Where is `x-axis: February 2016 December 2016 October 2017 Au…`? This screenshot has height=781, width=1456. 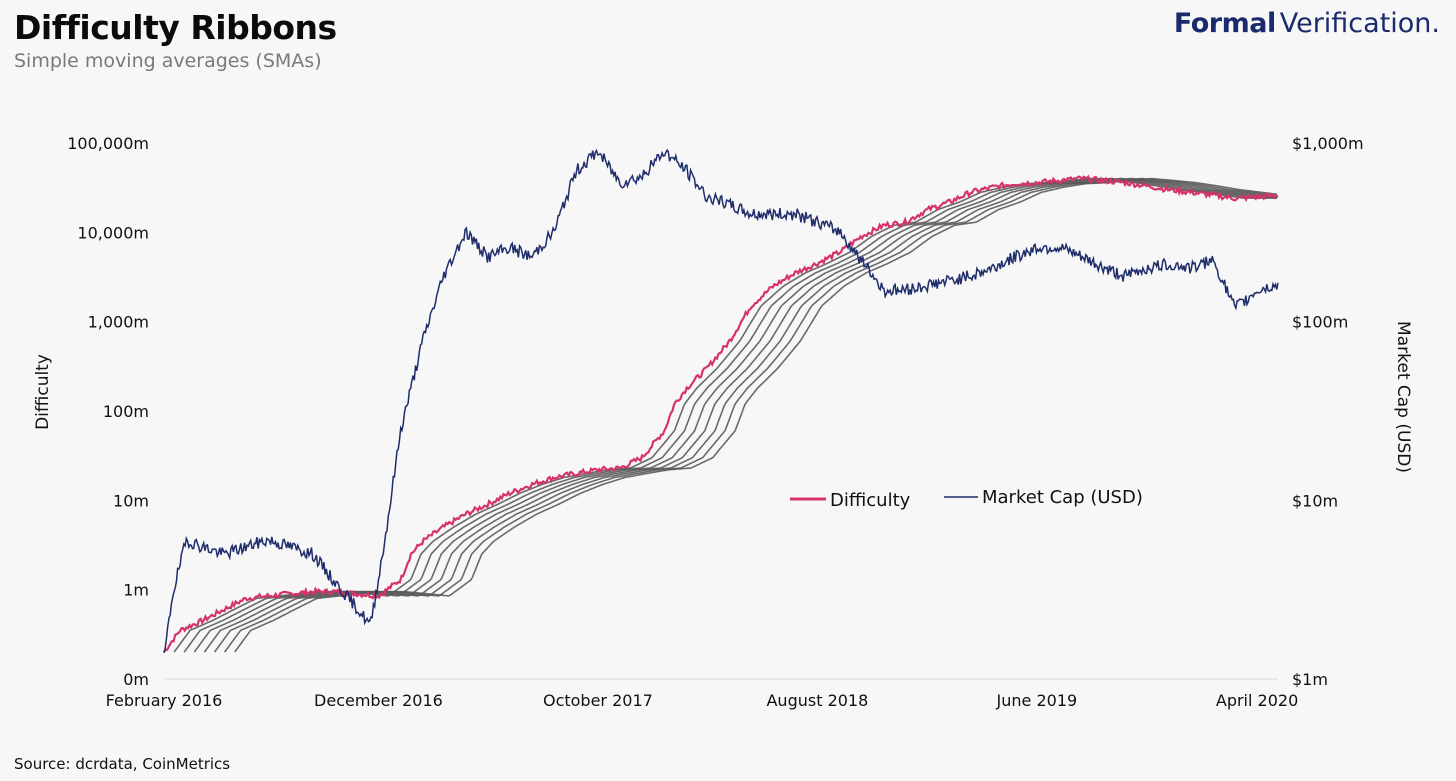 x-axis: February 2016 December 2016 October 2017 Au… is located at coordinates (702, 700).